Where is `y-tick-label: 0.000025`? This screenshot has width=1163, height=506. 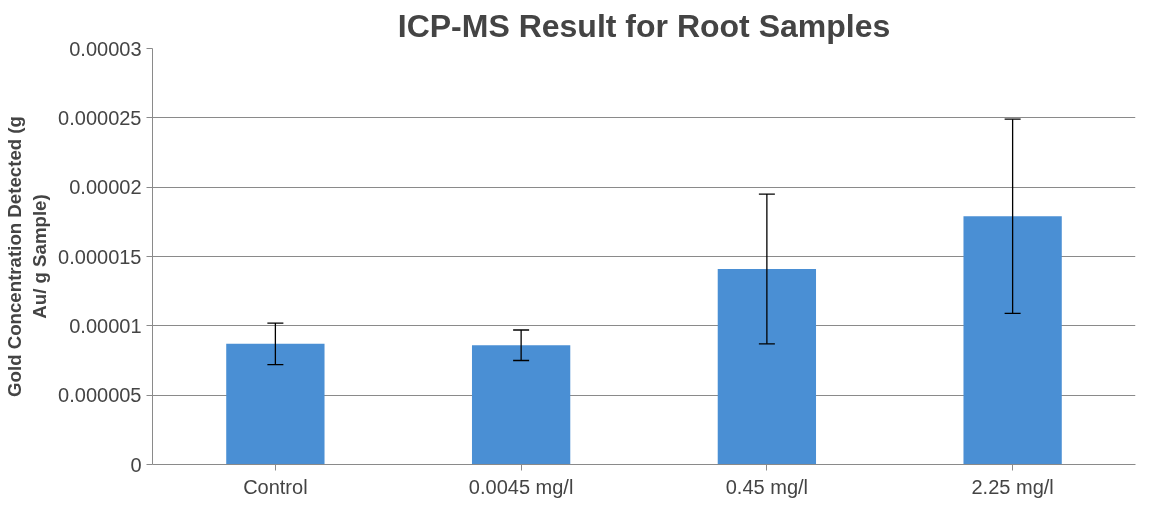
y-tick-label: 0.000025 is located at coordinates (100, 117).